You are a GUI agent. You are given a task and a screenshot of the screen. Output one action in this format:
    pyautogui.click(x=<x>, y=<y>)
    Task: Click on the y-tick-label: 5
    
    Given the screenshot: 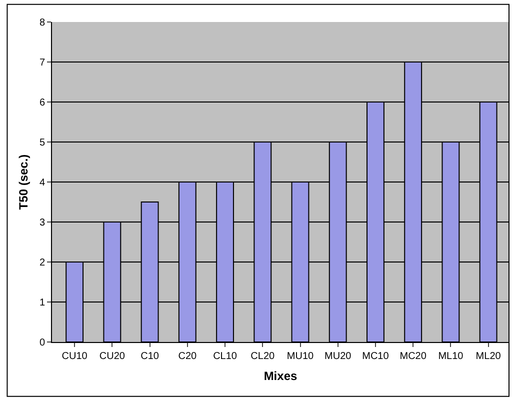 What is the action you would take?
    pyautogui.click(x=42, y=143)
    